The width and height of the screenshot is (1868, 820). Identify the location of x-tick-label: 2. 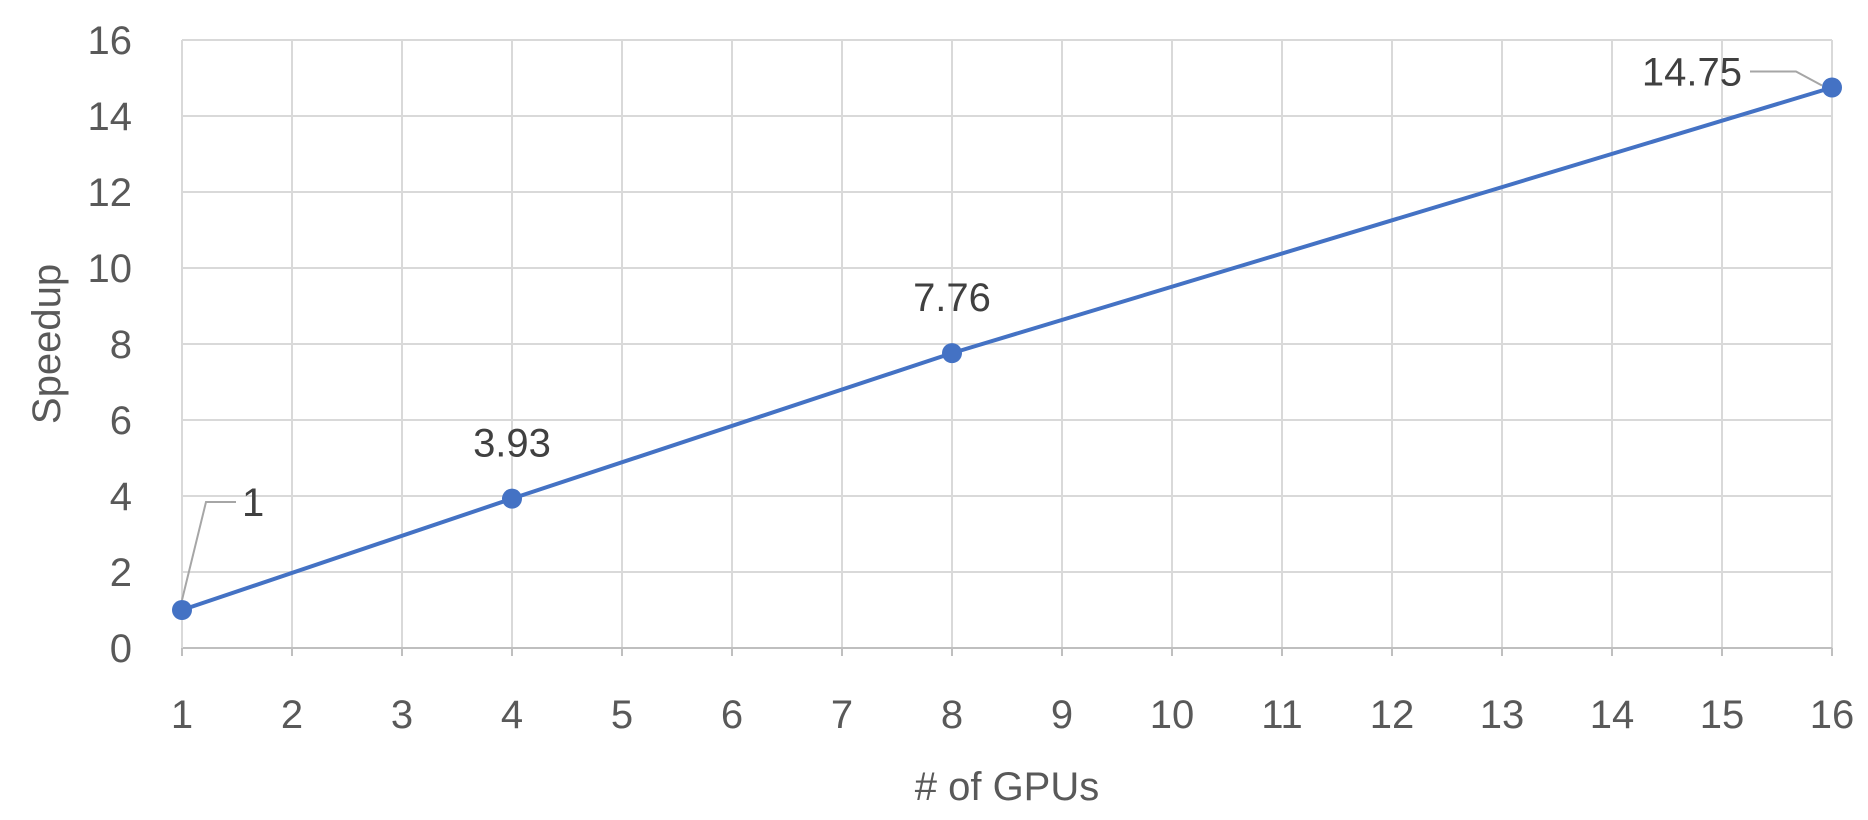
(292, 715).